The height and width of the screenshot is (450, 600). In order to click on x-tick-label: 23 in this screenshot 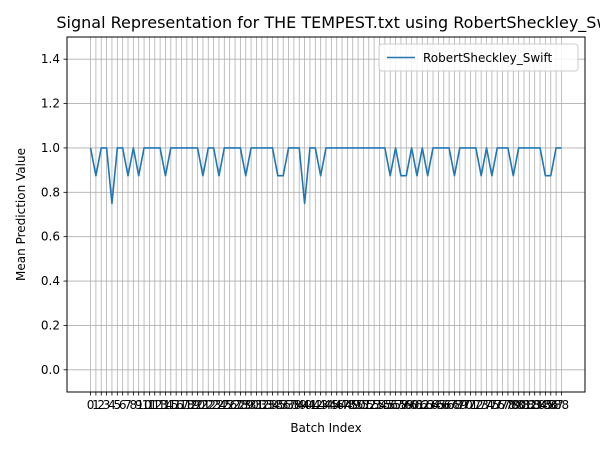, I will do `click(213, 405)`.